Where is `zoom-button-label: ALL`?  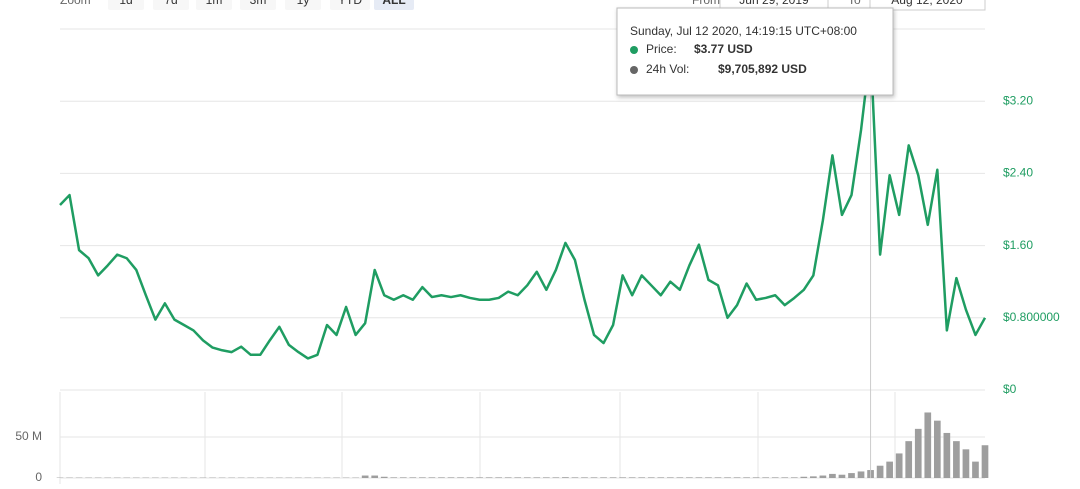
zoom-button-label: ALL is located at coordinates (393, 3).